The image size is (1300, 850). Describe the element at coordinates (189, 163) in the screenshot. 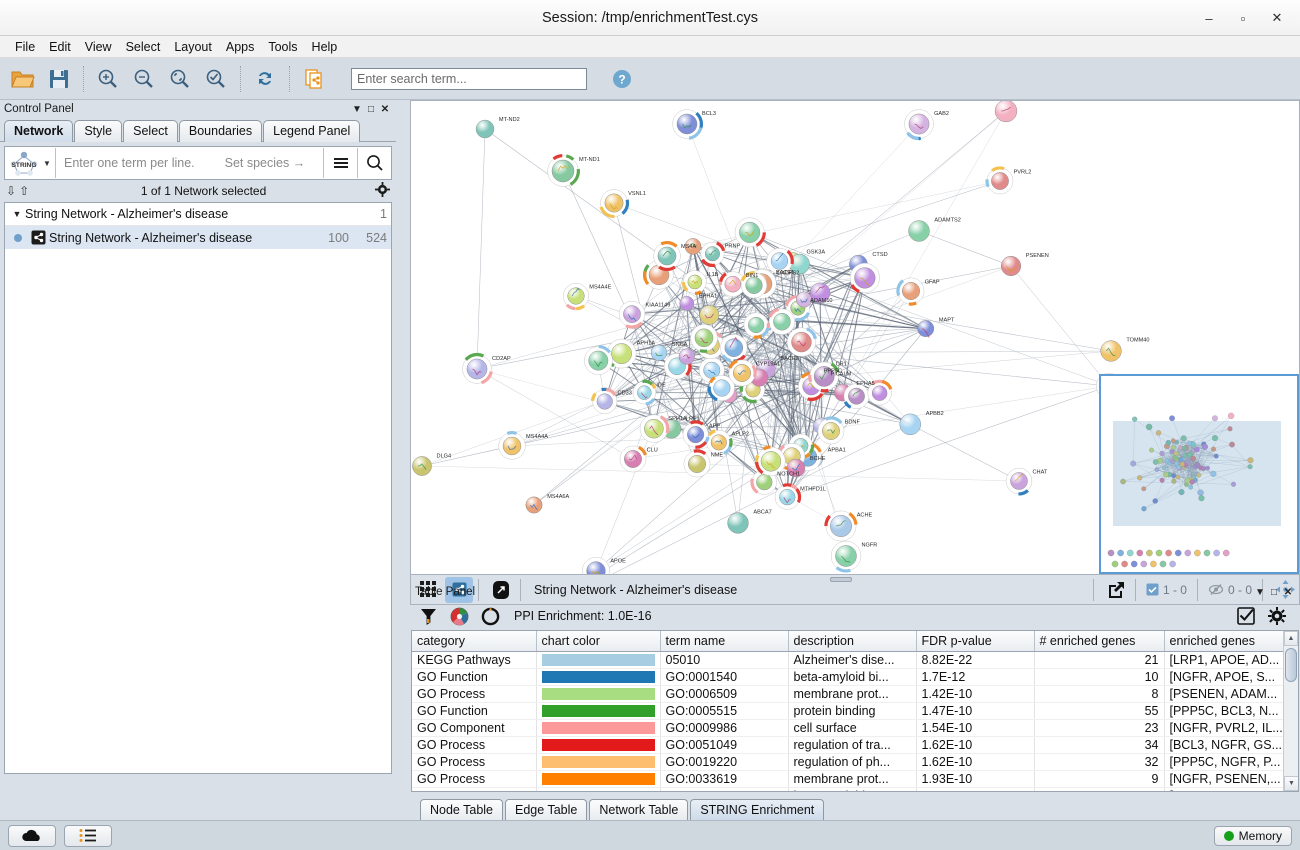

I see `string-term-input: Enter one term per line. Set species →` at that location.